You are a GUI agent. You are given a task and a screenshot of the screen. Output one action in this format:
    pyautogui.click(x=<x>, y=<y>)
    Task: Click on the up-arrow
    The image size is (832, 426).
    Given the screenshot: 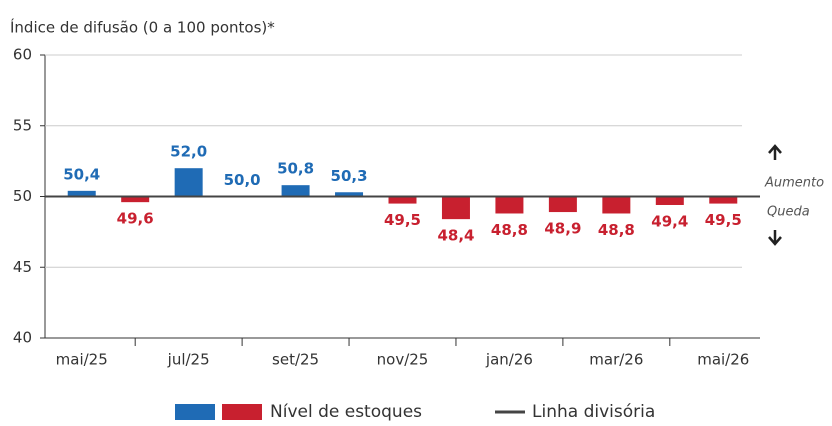 What is the action you would take?
    pyautogui.click(x=775, y=152)
    